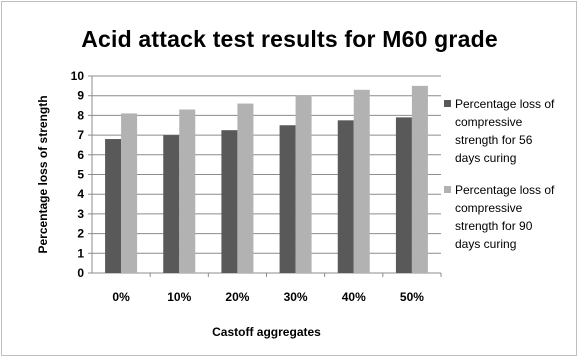  What do you see at coordinates (80, 214) in the screenshot?
I see `y-tick-label: 3` at bounding box center [80, 214].